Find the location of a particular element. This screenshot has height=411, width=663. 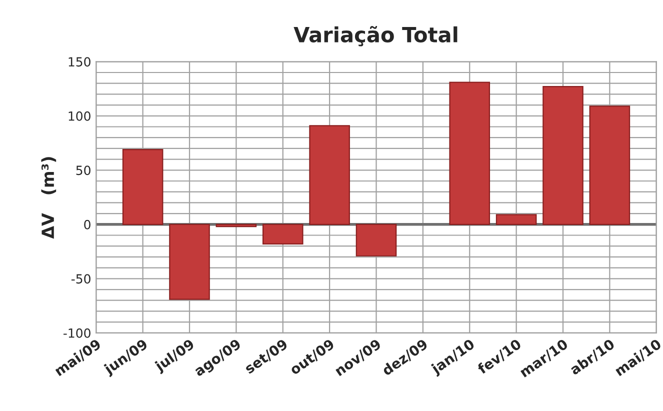

y-axis-title: ΔV (m³) is located at coordinates (48, 198).